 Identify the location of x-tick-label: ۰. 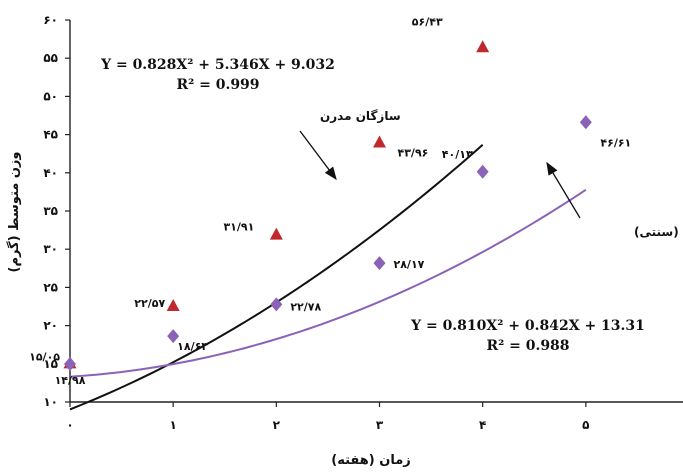
(69, 425).